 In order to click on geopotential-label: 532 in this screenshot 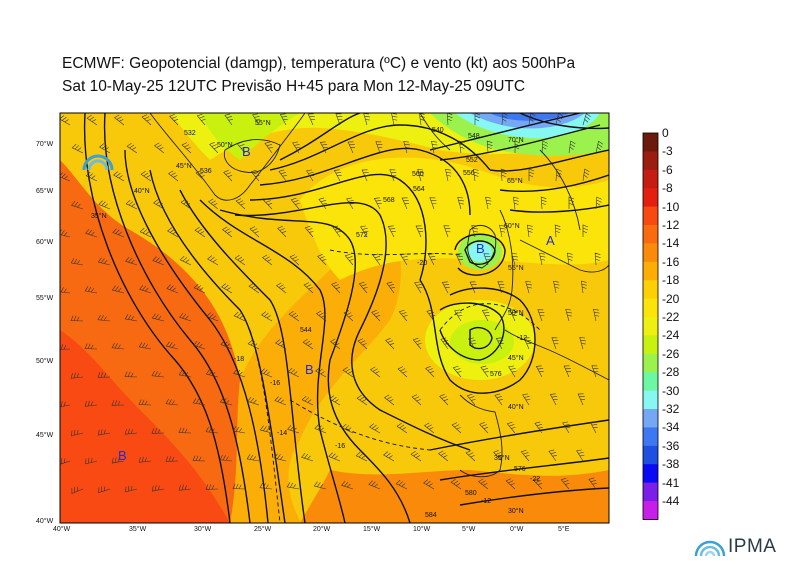, I will do `click(190, 133)`.